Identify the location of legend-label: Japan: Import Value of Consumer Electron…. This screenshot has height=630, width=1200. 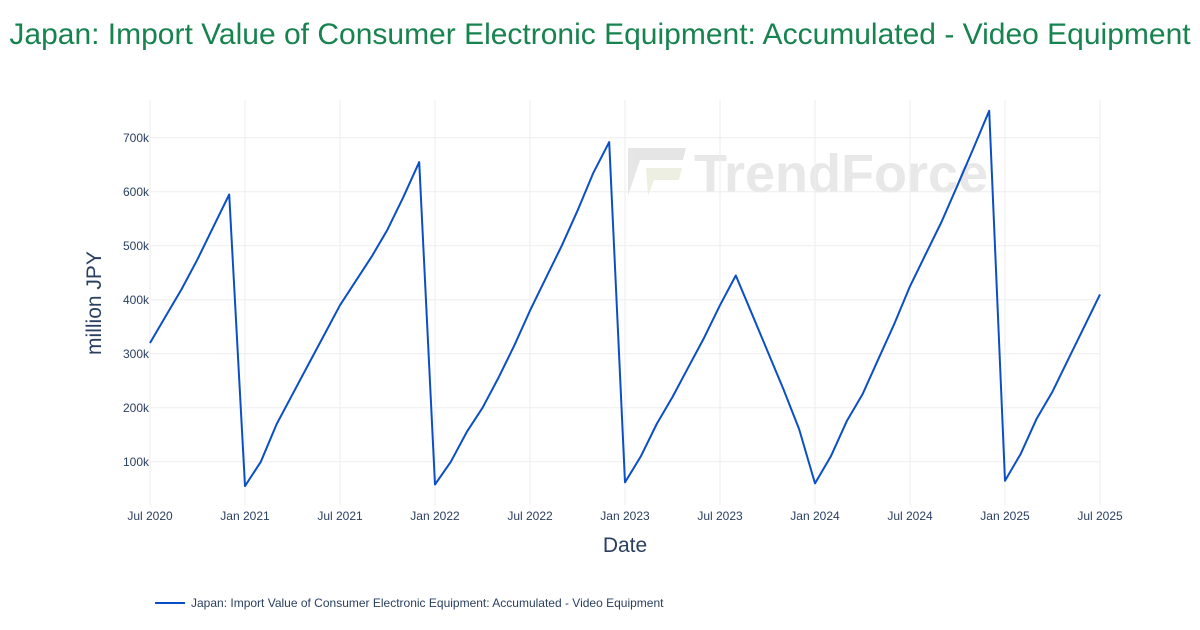
(427, 603).